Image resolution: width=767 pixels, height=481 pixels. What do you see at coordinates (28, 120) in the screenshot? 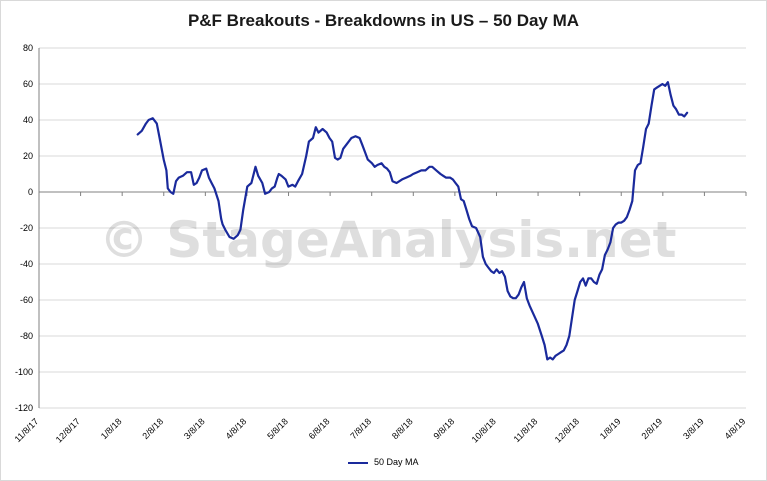
I see `y-tick-label: 40` at bounding box center [28, 120].